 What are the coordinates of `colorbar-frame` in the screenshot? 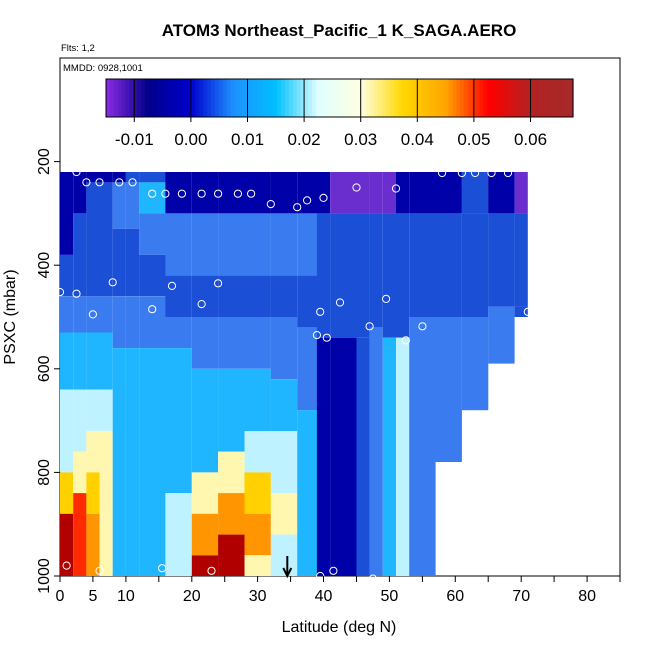 It's located at (339, 98).